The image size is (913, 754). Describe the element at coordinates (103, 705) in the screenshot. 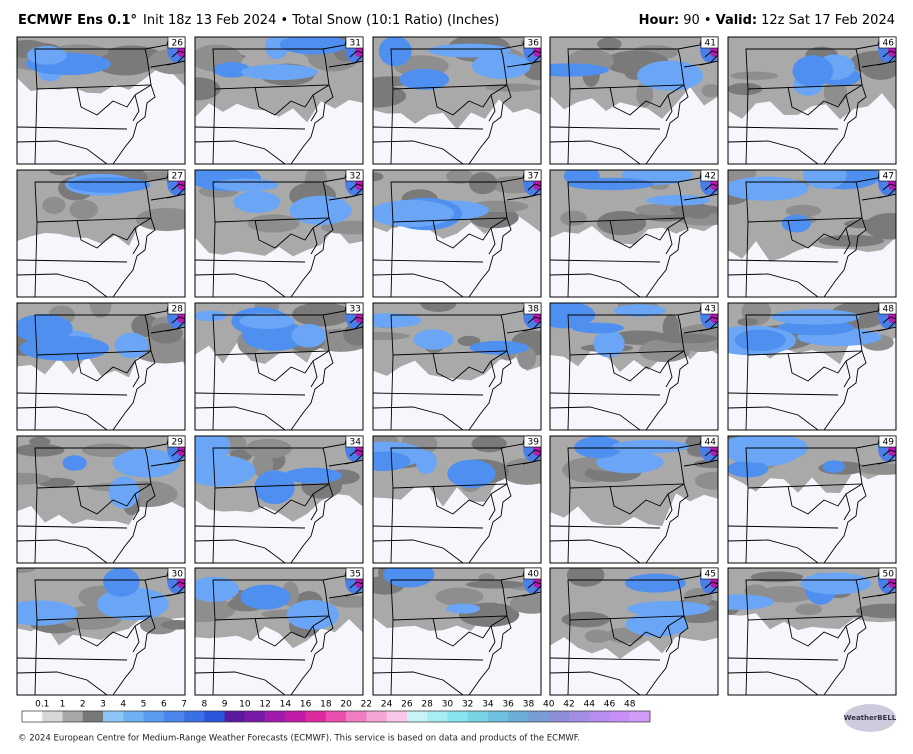

I see `colorbar-label: 3` at that location.